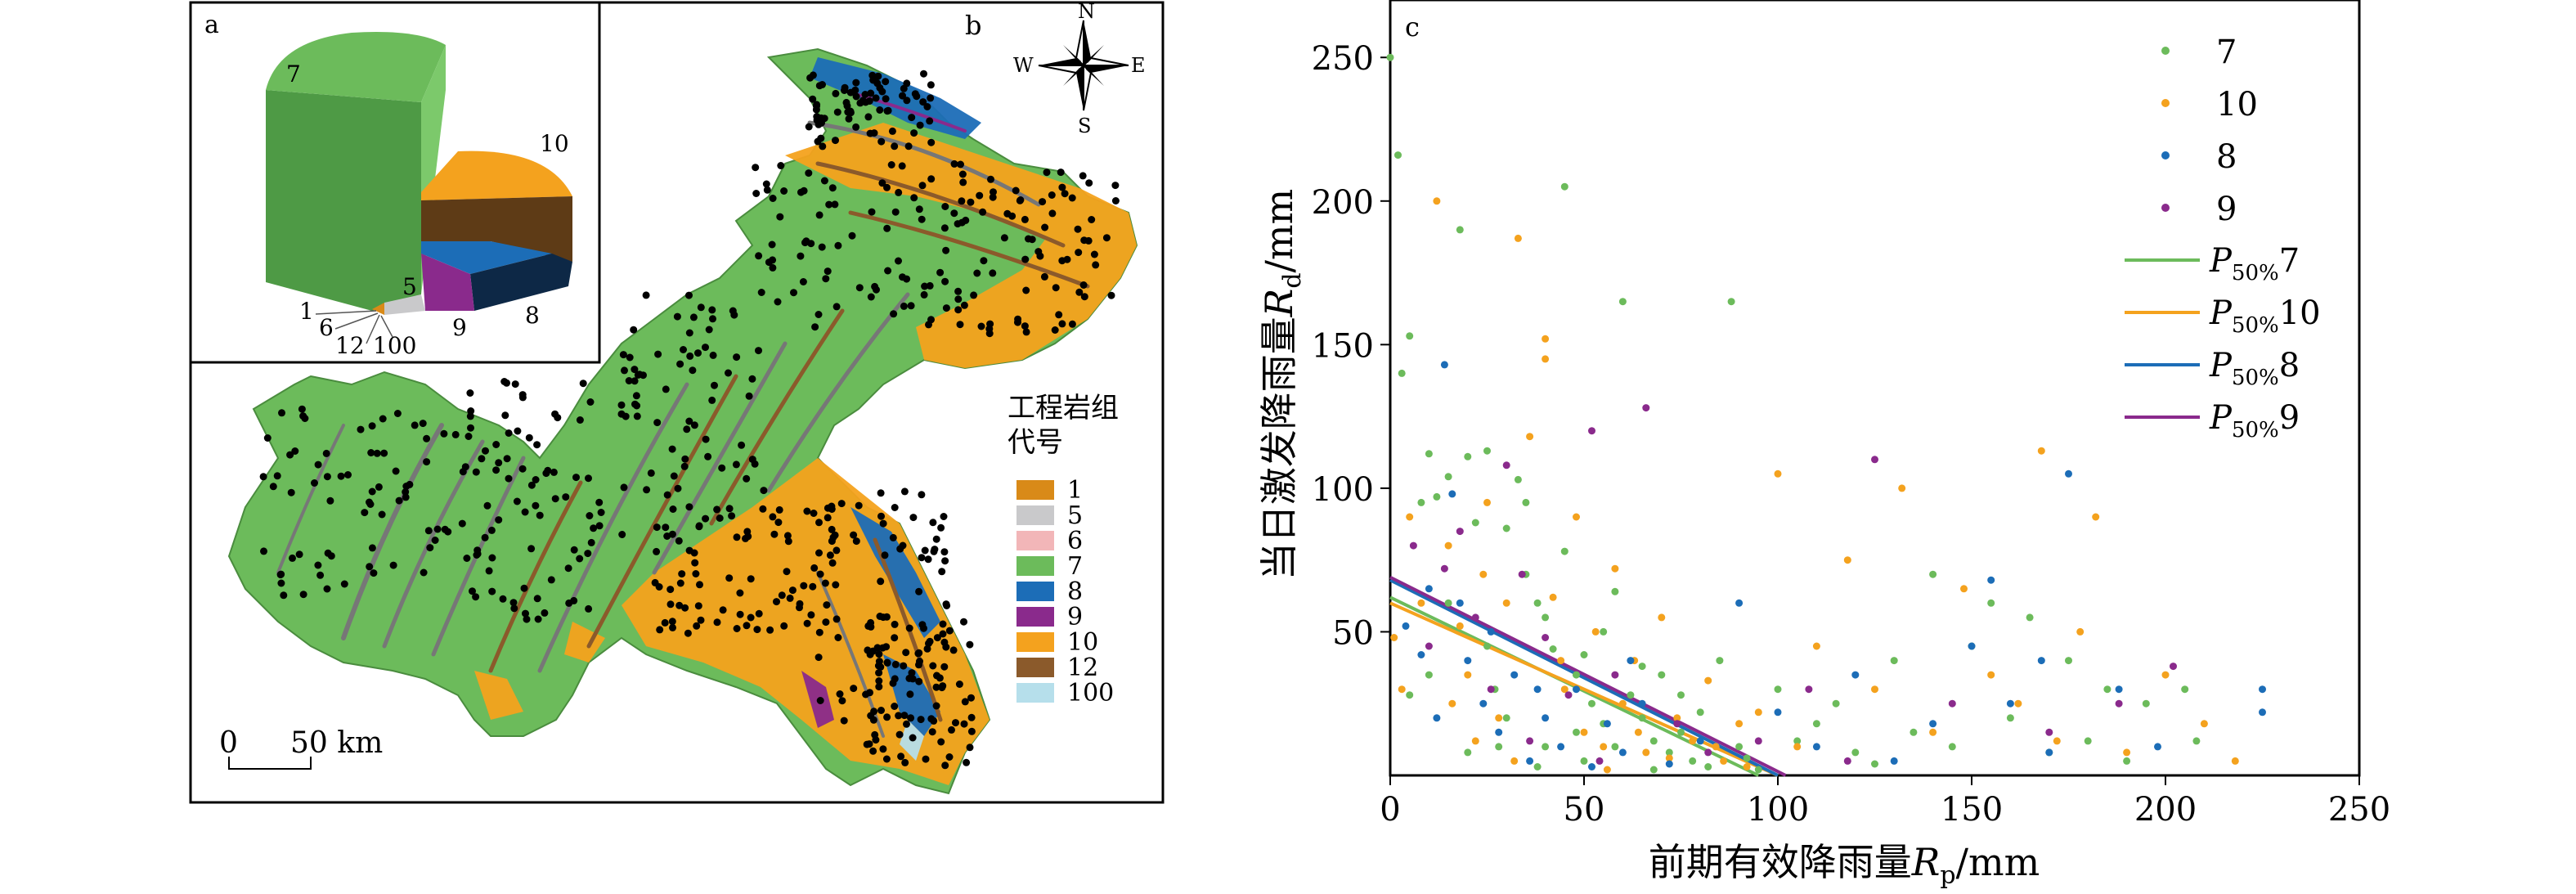  What do you see at coordinates (2254, 368) in the screenshot?
I see `legend-label-P50%8: P50%8` at bounding box center [2254, 368].